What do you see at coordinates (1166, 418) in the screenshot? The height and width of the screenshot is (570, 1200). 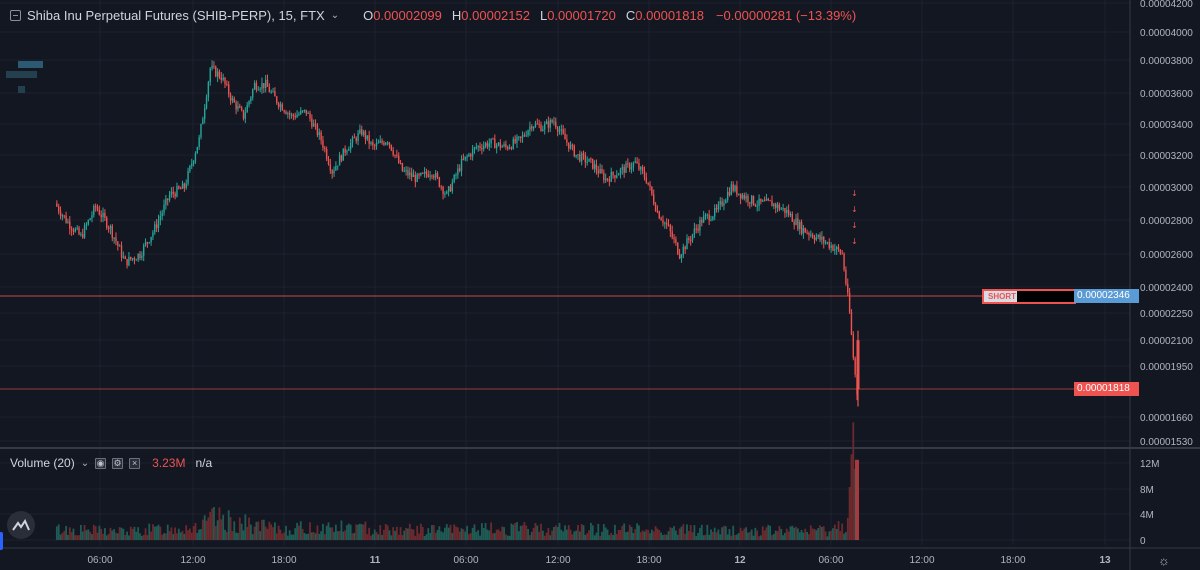 I see `price-tick-label: 0.00001660` at bounding box center [1166, 418].